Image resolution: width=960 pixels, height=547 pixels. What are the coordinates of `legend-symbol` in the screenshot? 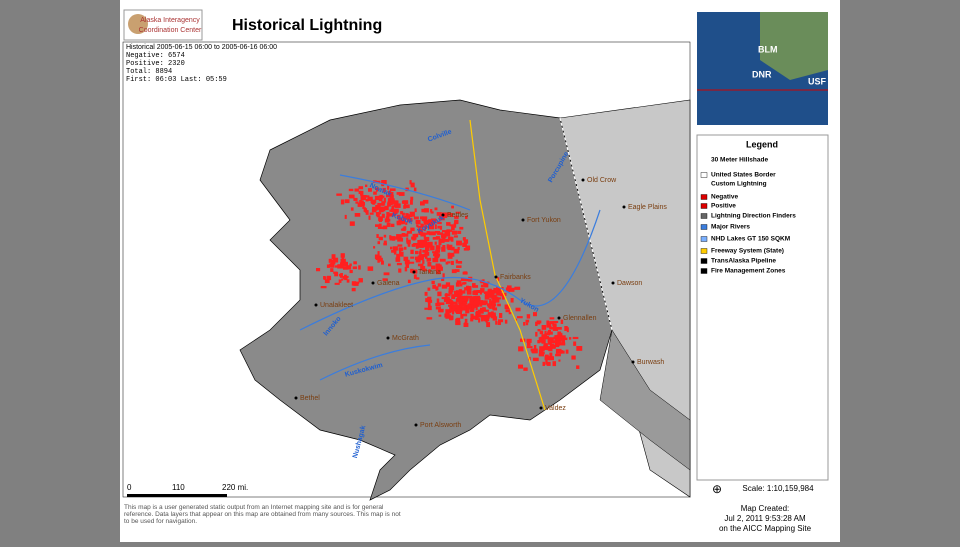 It's located at (704, 271).